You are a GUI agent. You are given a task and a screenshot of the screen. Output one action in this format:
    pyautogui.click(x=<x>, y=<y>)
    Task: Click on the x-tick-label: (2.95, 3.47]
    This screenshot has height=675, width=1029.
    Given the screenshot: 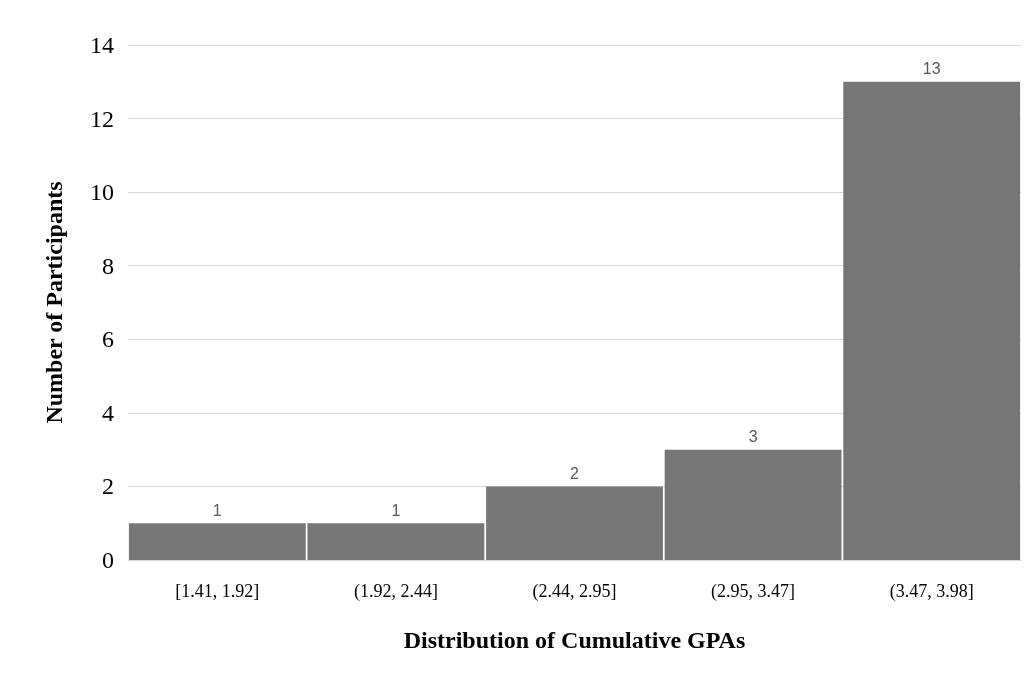 What is the action you would take?
    pyautogui.click(x=753, y=591)
    